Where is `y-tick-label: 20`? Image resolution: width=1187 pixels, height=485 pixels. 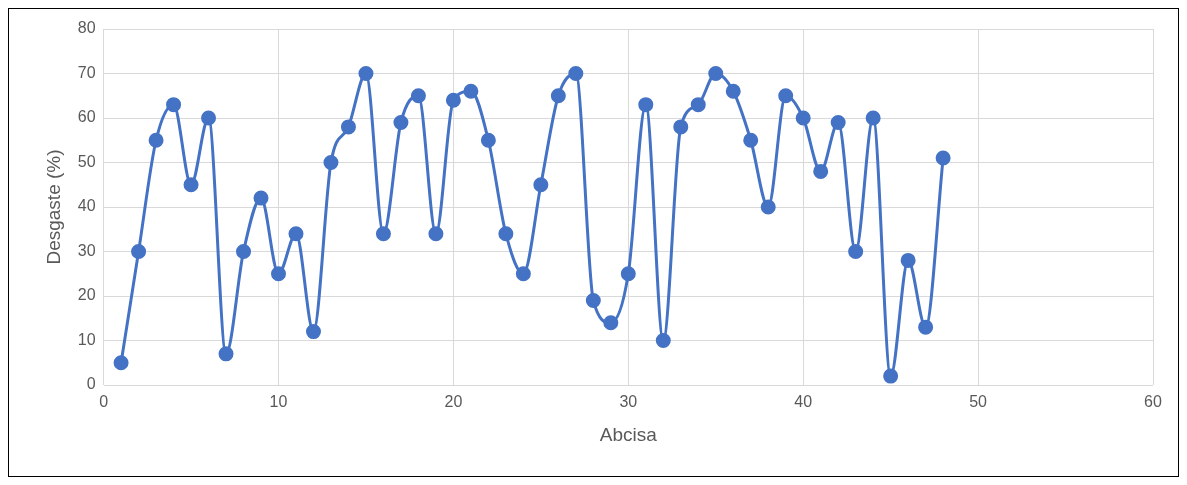 y-tick-label: 20 is located at coordinates (86, 295).